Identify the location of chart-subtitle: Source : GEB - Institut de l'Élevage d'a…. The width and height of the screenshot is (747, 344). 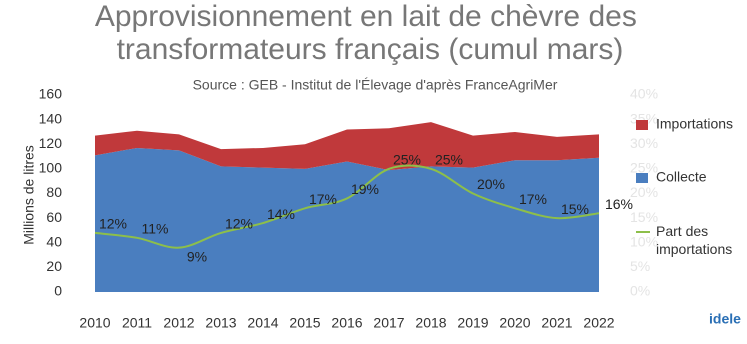
(375, 85).